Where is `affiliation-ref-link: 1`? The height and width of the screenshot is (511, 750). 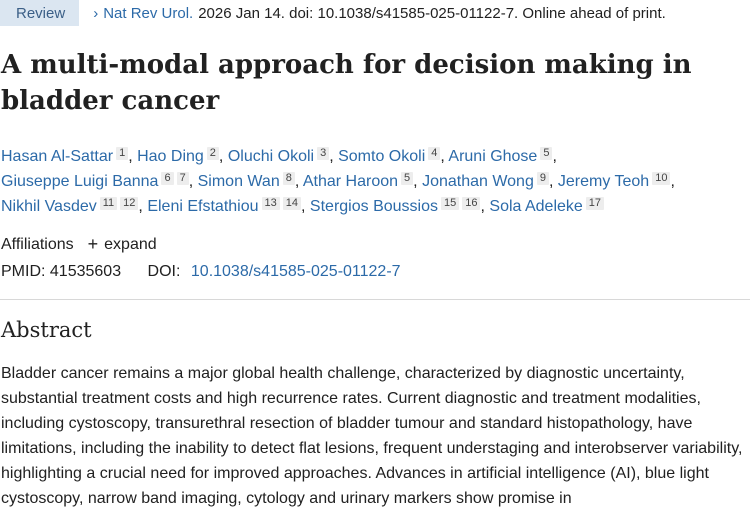
affiliation-ref-link: 1 is located at coordinates (122, 153).